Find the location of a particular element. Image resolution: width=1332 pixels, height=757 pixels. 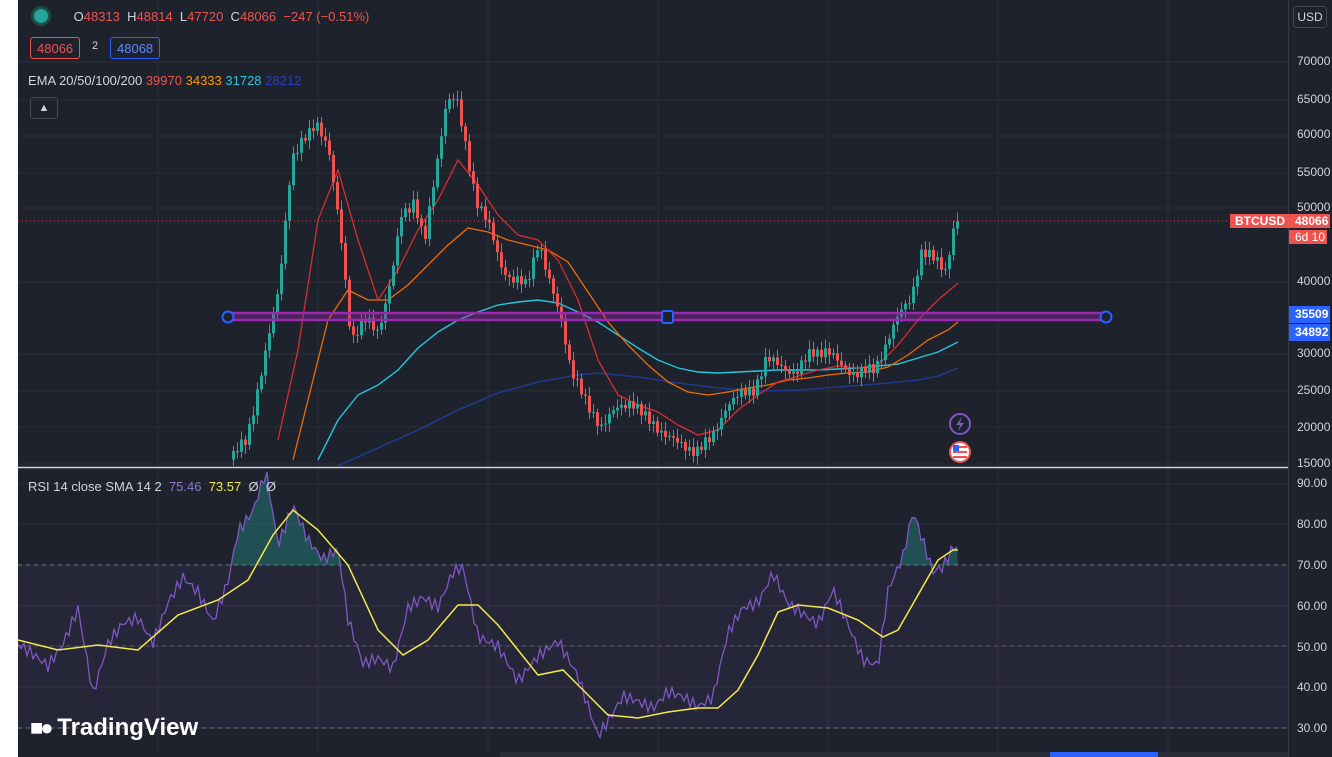

close-label: C is located at coordinates (235, 16).